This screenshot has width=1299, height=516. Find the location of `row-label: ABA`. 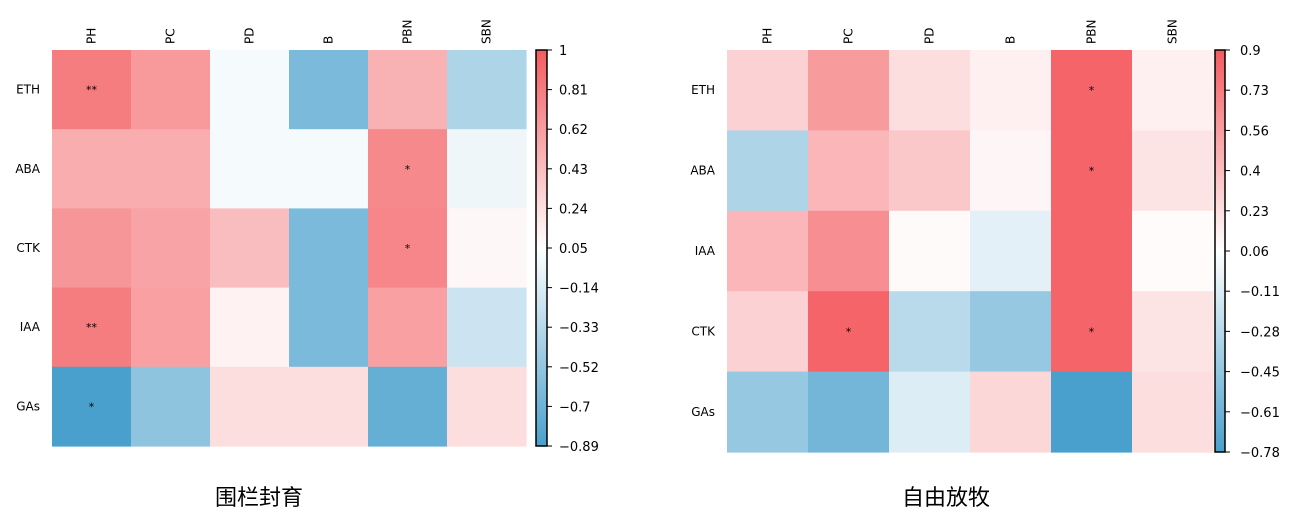

row-label: ABA is located at coordinates (702, 171).